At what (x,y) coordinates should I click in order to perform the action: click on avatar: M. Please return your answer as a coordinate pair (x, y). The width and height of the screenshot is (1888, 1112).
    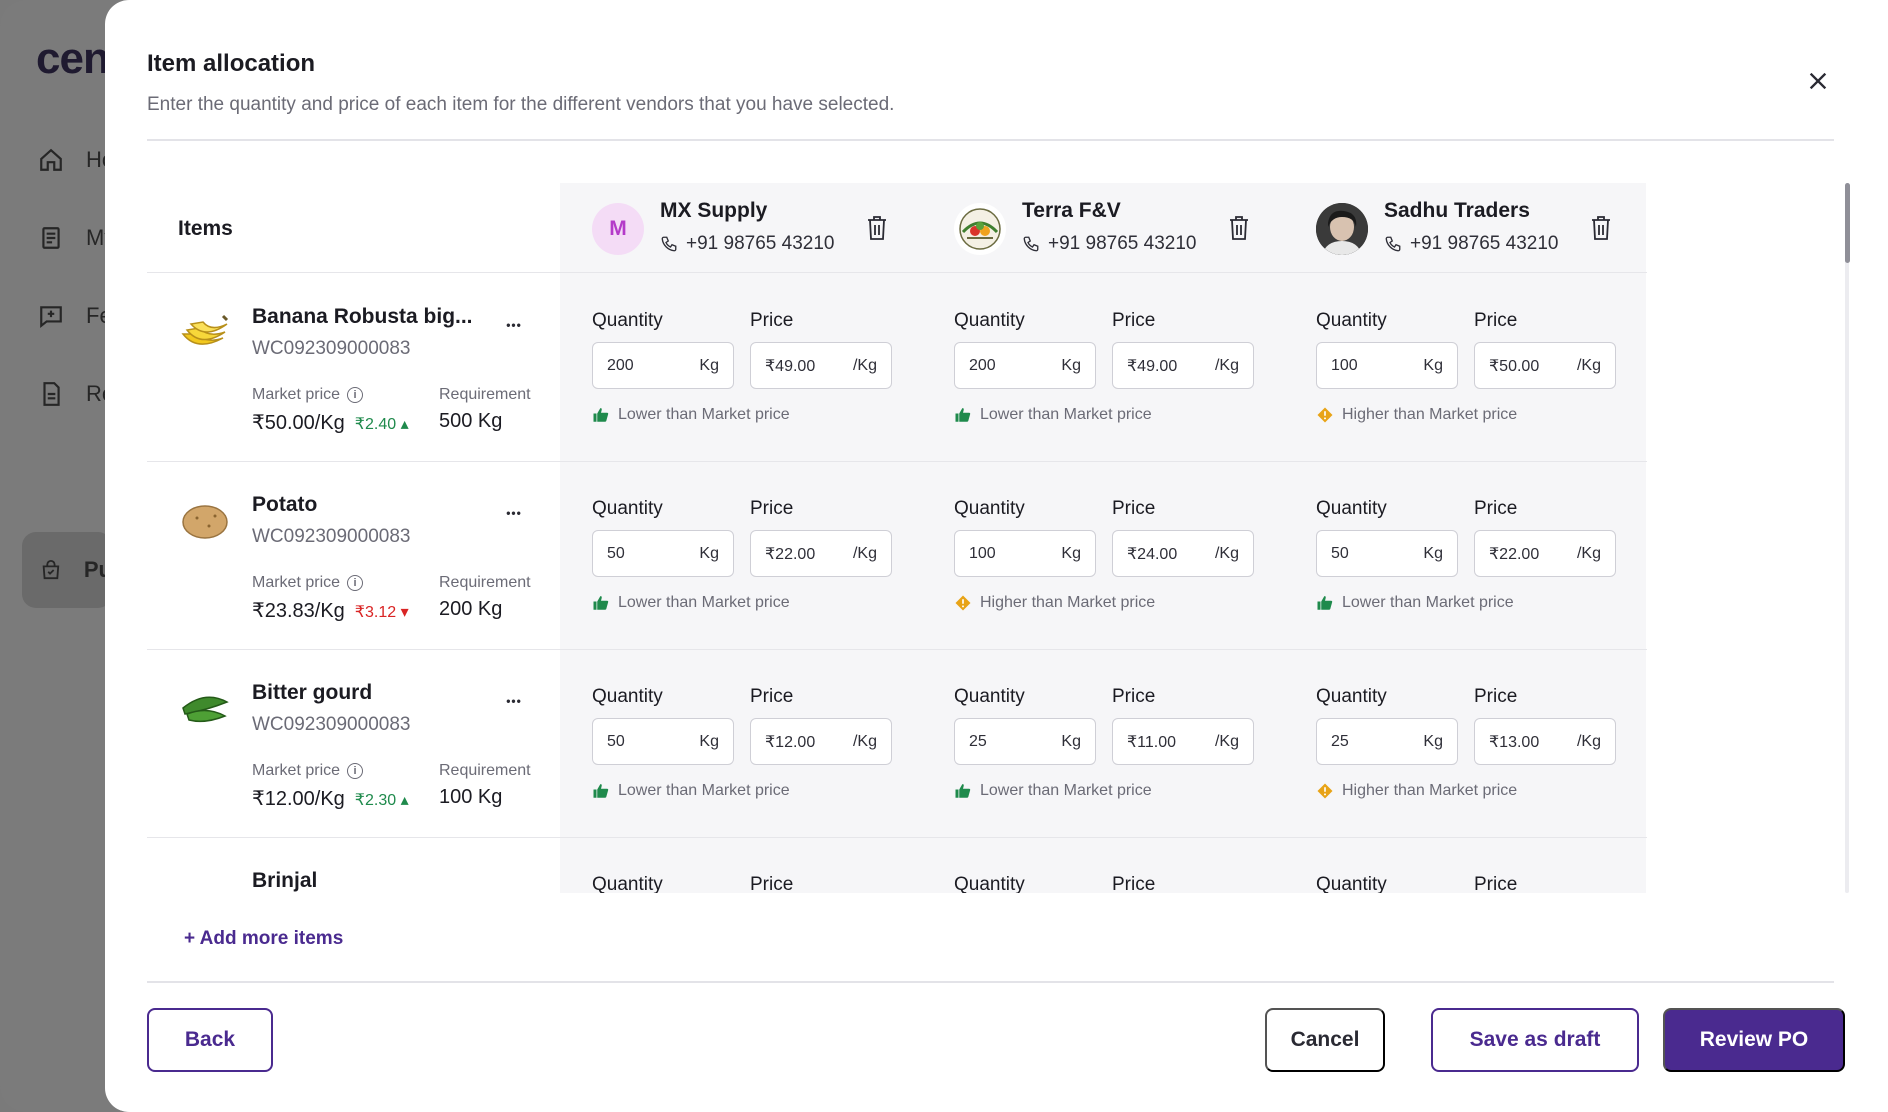
    Looking at the image, I should click on (618, 229).